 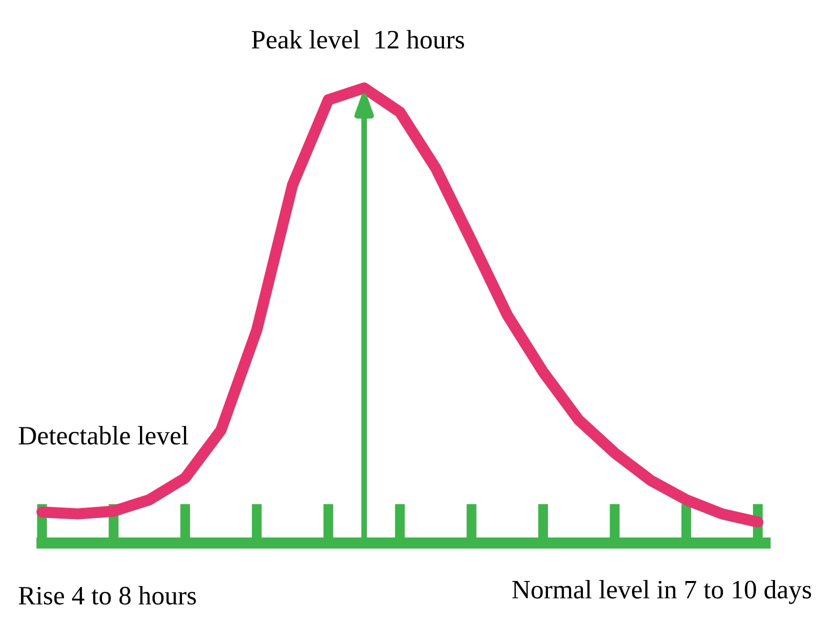 What do you see at coordinates (662, 592) in the screenshot?
I see `text: Normal level in 7 to 10 days` at bounding box center [662, 592].